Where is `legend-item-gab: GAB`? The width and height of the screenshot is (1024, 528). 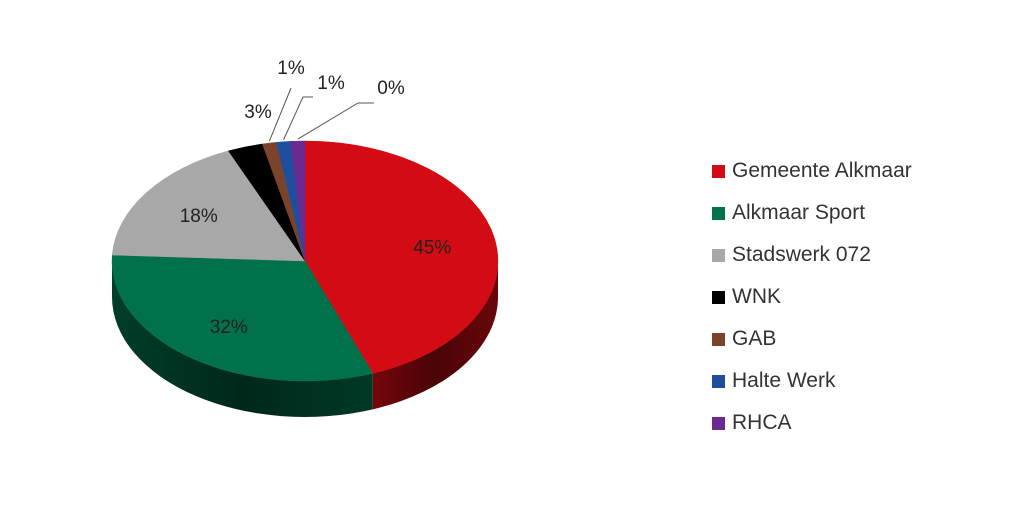
legend-item-gab: GAB is located at coordinates (812, 339).